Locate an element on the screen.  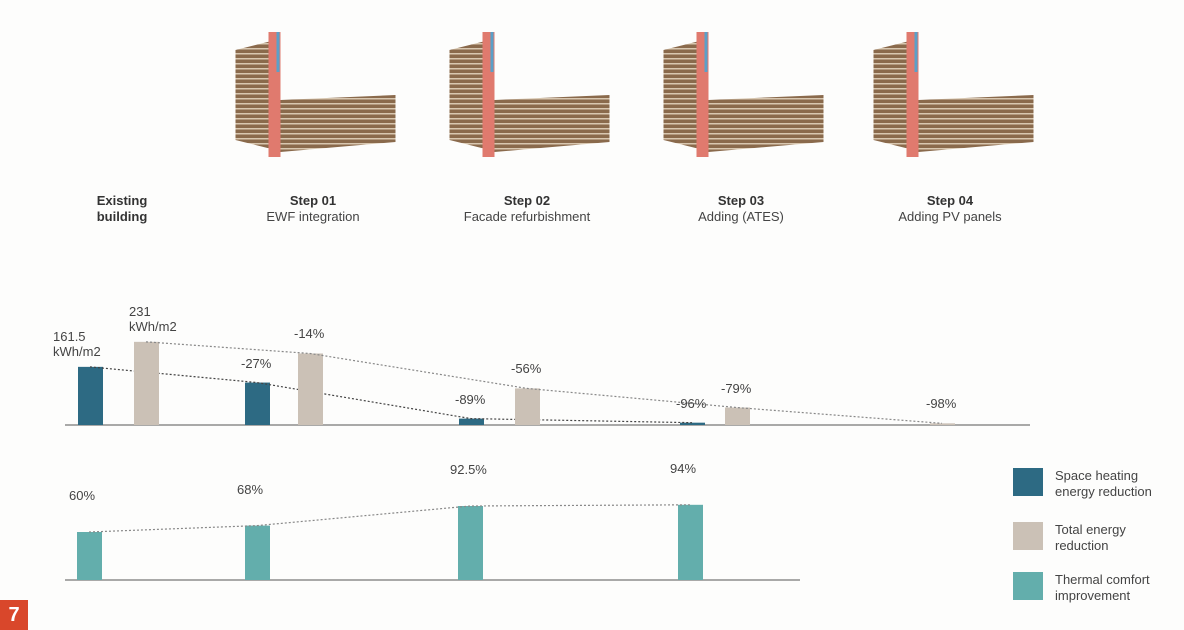
legend-label: Space heating energy reduction is located at coordinates (1103, 483).